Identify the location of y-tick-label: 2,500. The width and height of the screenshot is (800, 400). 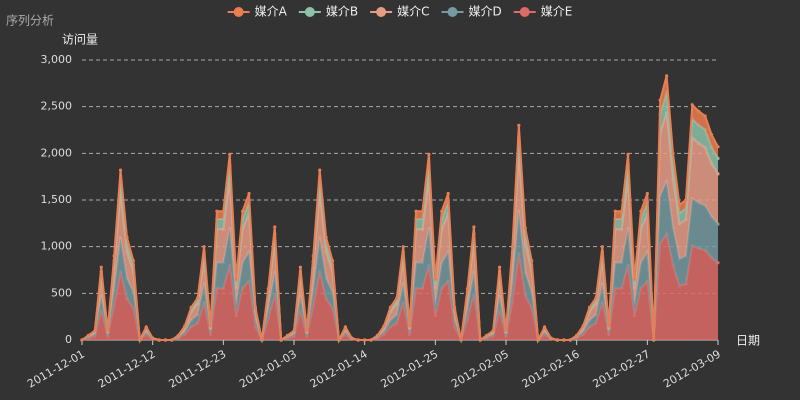
(57, 106).